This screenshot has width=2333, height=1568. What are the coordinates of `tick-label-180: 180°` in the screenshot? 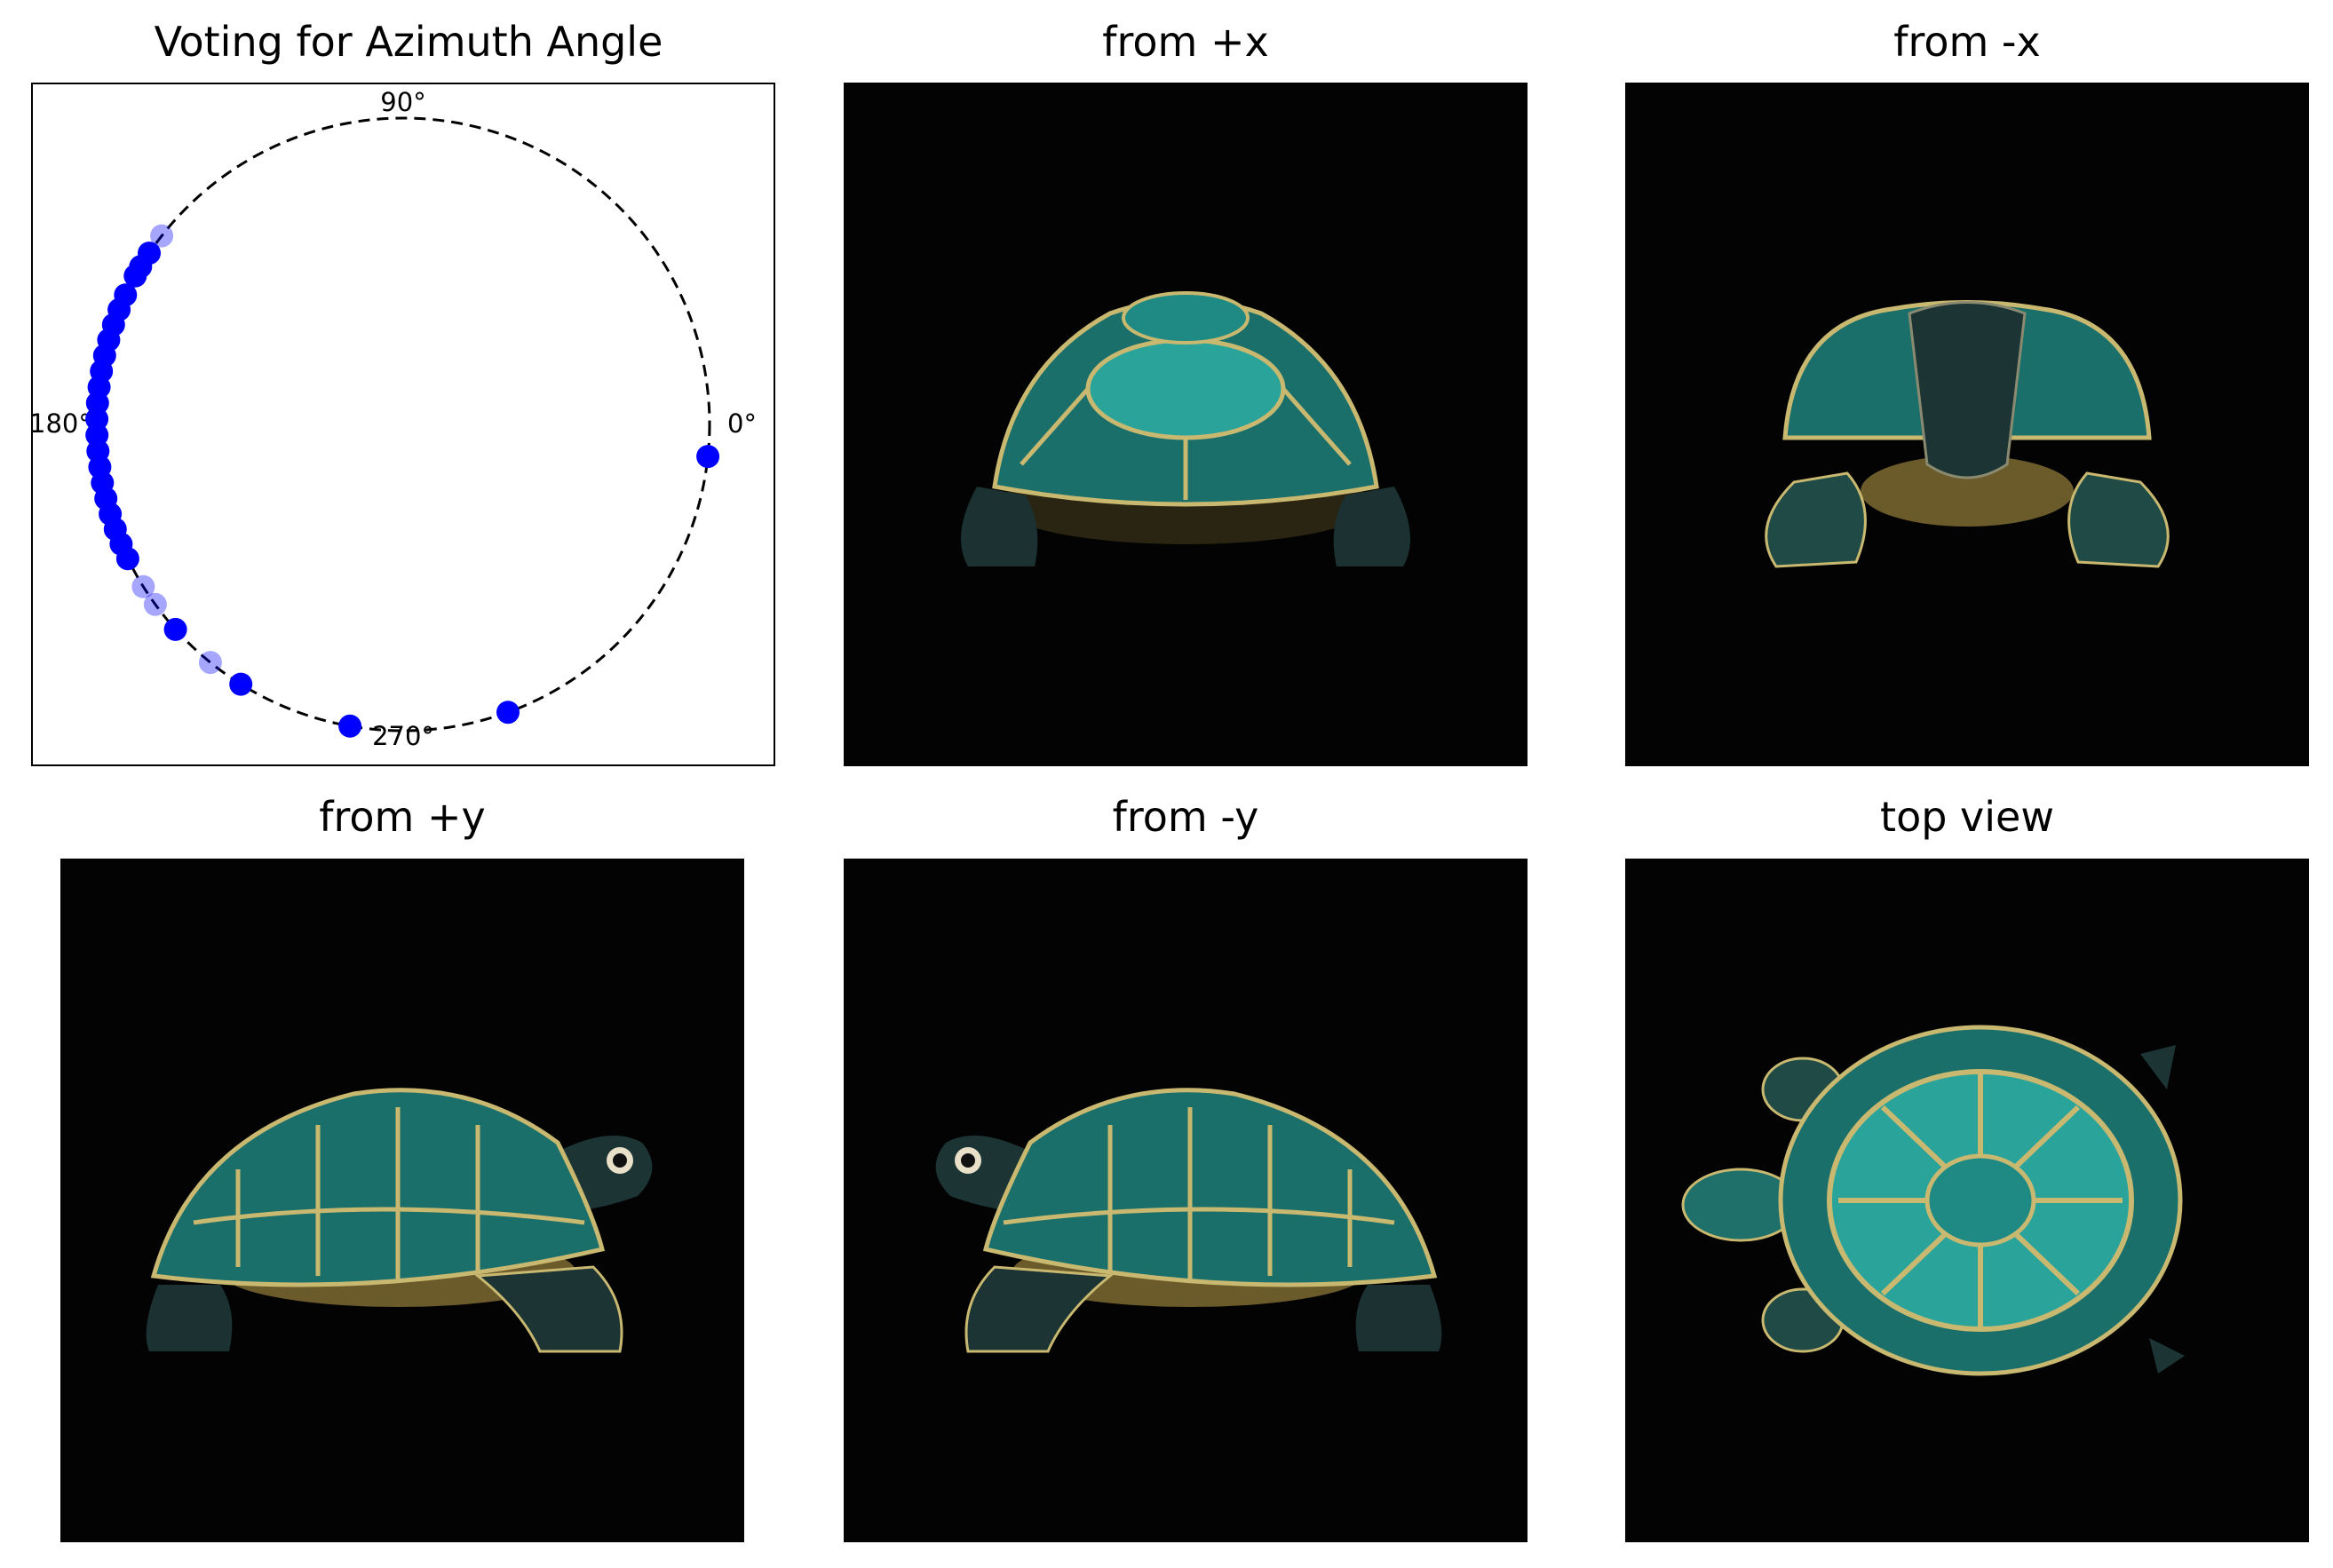 It's located at (62, 423).